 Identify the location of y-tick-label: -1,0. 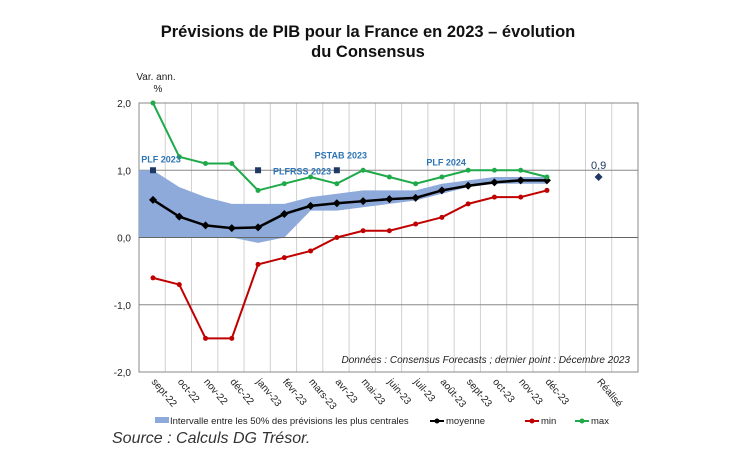
(123, 306).